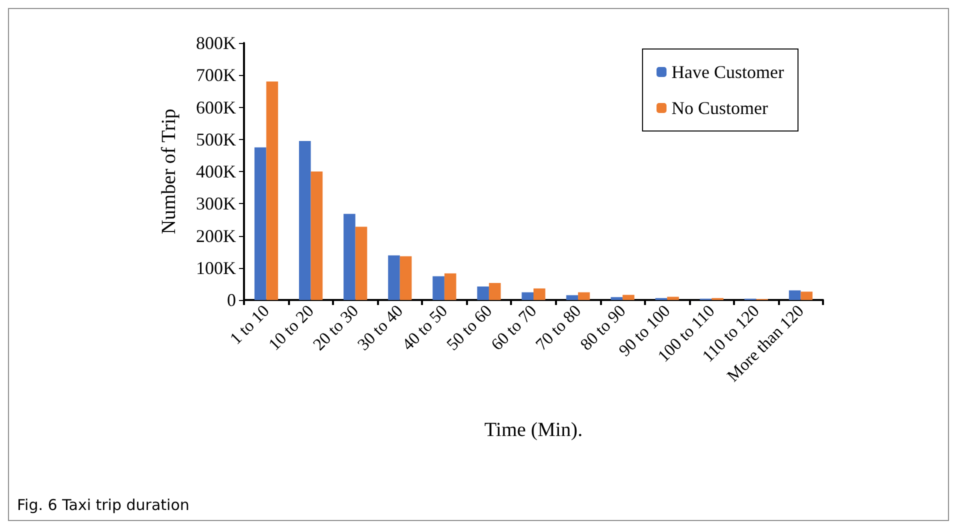 The width and height of the screenshot is (957, 529). I want to click on x-axis-title: Time (Min)., so click(533, 430).